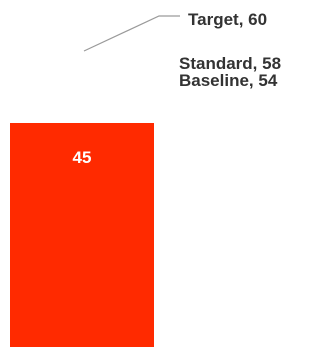 The height and width of the screenshot is (349, 323). I want to click on bar-data-label: 45, so click(82, 157).